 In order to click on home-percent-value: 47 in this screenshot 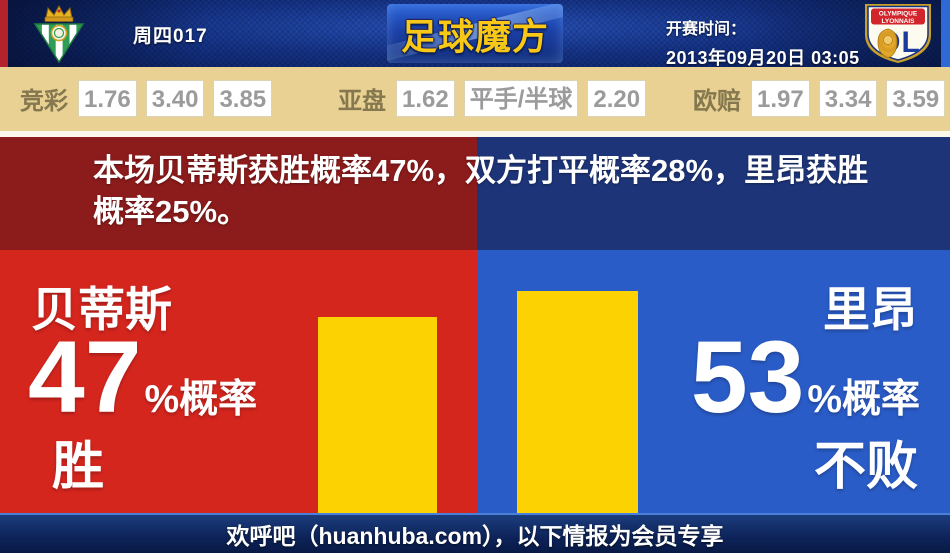, I will do `click(85, 377)`.